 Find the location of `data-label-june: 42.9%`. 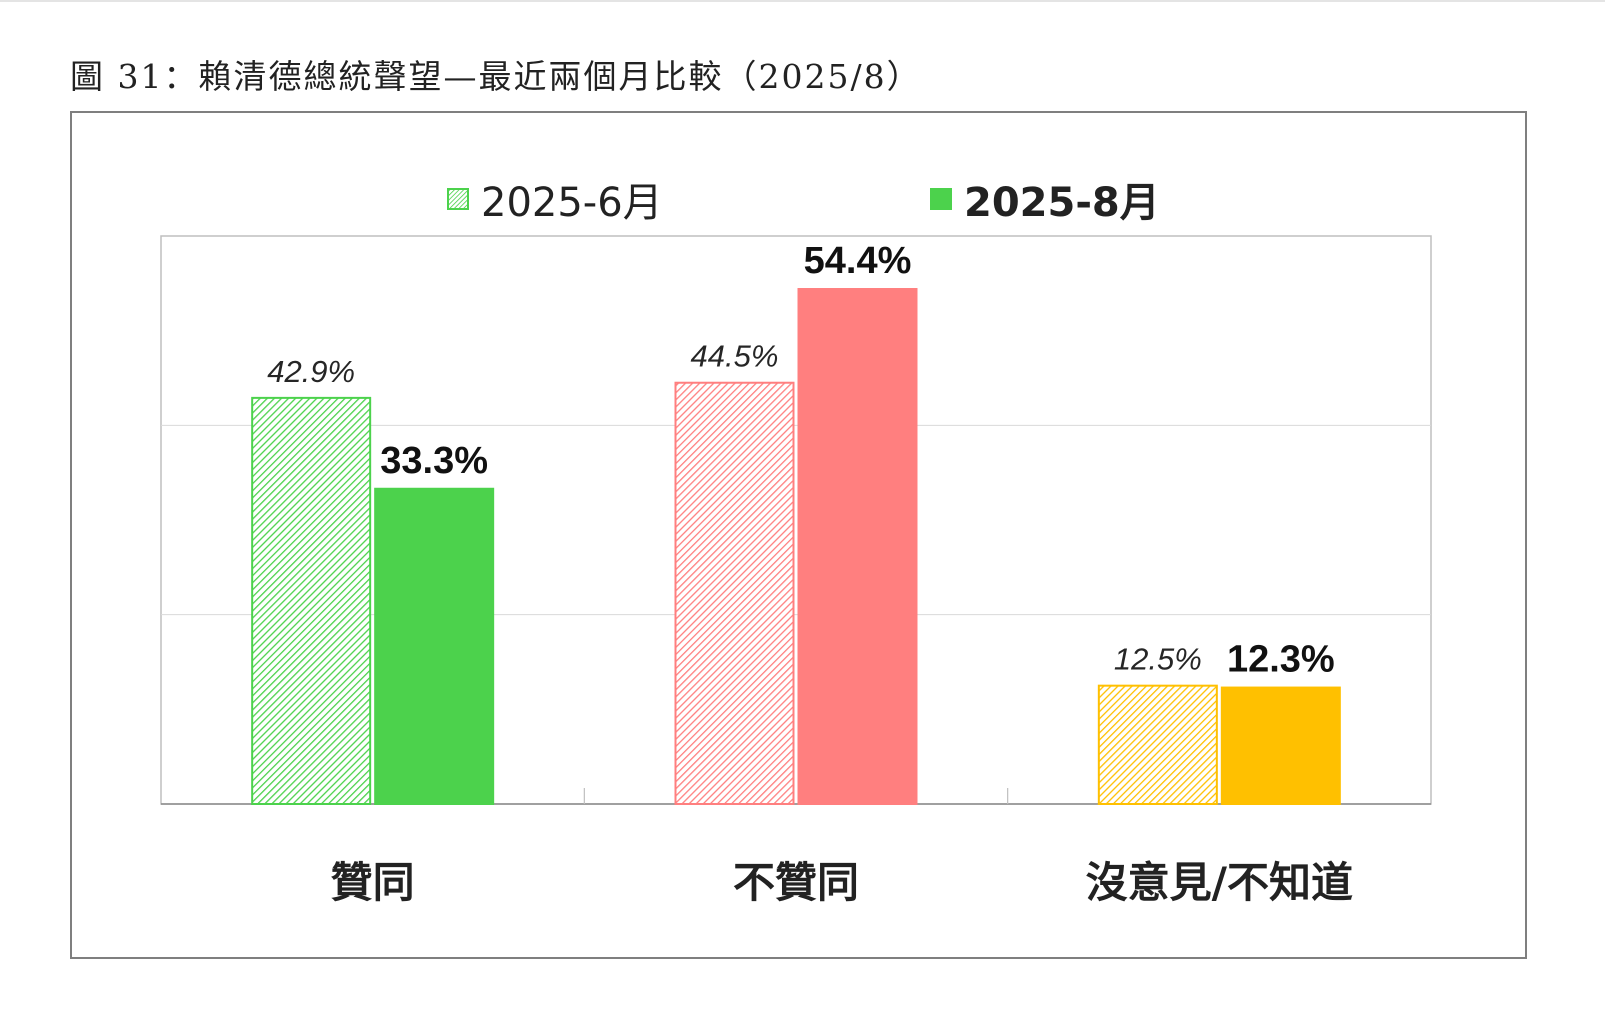

data-label-june: 42.9% is located at coordinates (311, 371).